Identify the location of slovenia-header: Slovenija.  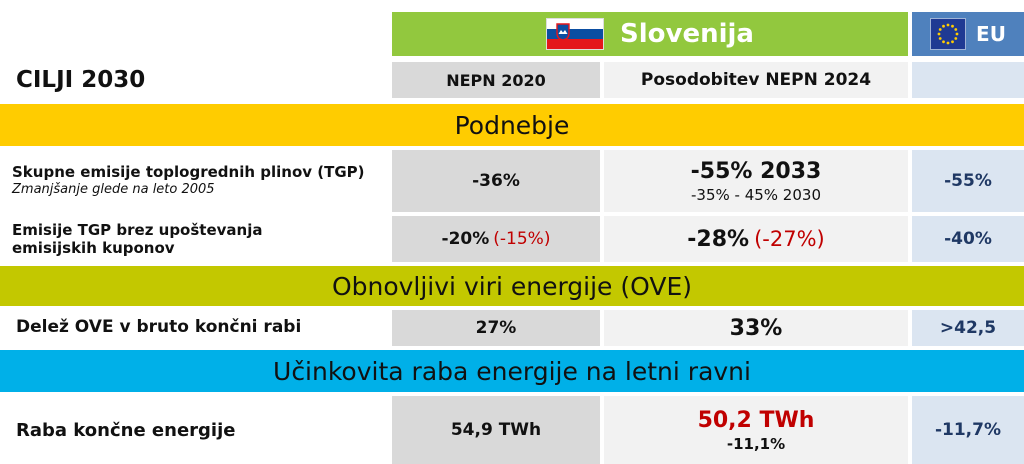
(650, 34).